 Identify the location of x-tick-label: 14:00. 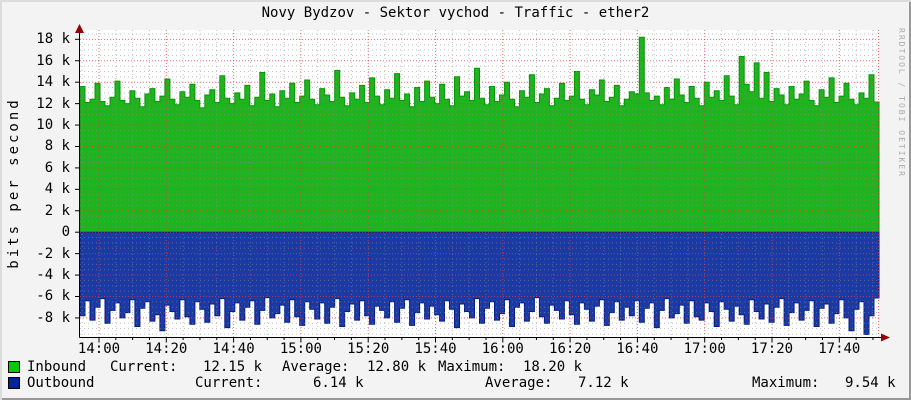
(99, 349).